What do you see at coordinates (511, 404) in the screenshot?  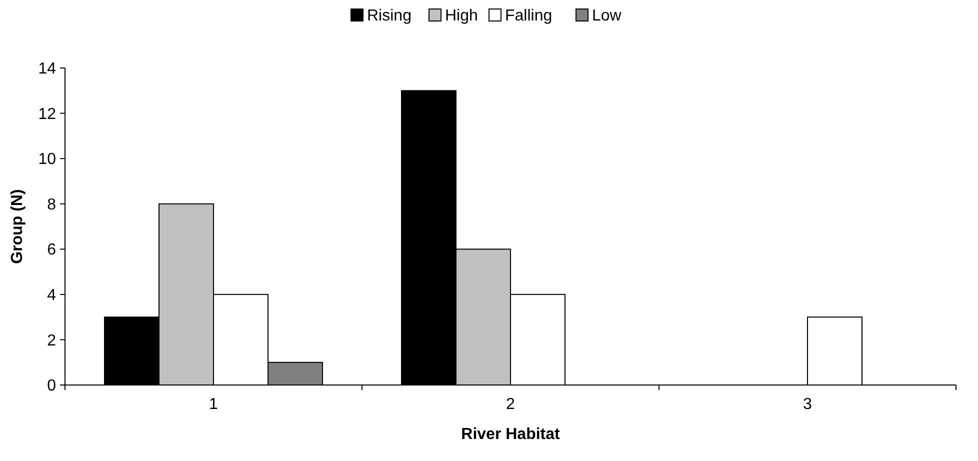 I see `x-tick-label: 2` at bounding box center [511, 404].